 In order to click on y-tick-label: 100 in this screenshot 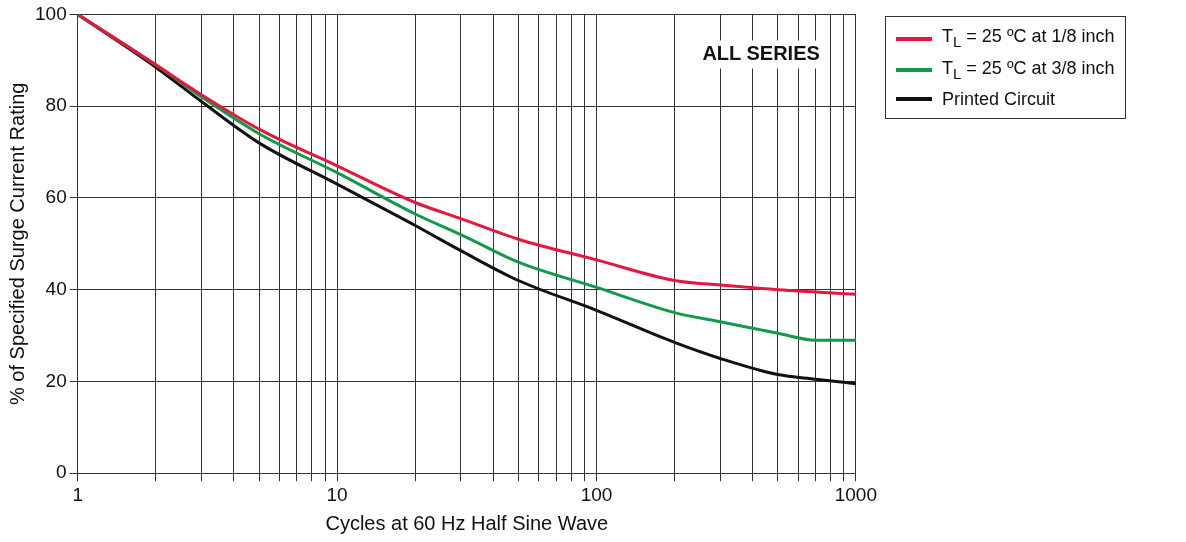, I will do `click(51, 13)`.